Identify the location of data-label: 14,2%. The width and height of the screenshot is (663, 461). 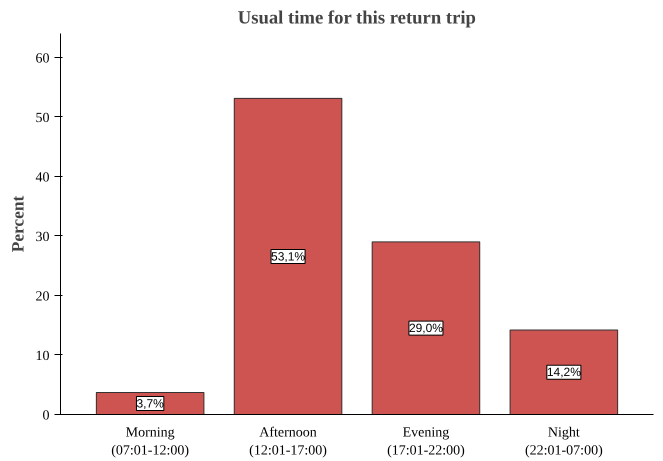
(564, 372).